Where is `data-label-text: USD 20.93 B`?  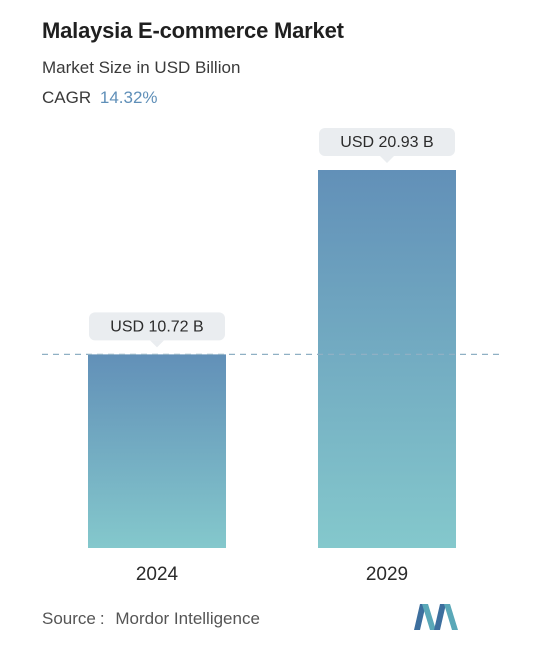
data-label-text: USD 20.93 B is located at coordinates (386, 142).